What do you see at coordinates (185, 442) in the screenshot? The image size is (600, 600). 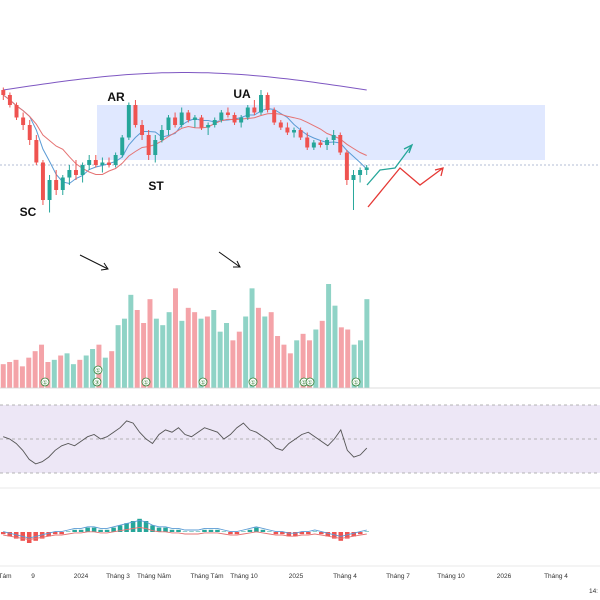 I see `rsi-line` at bounding box center [185, 442].